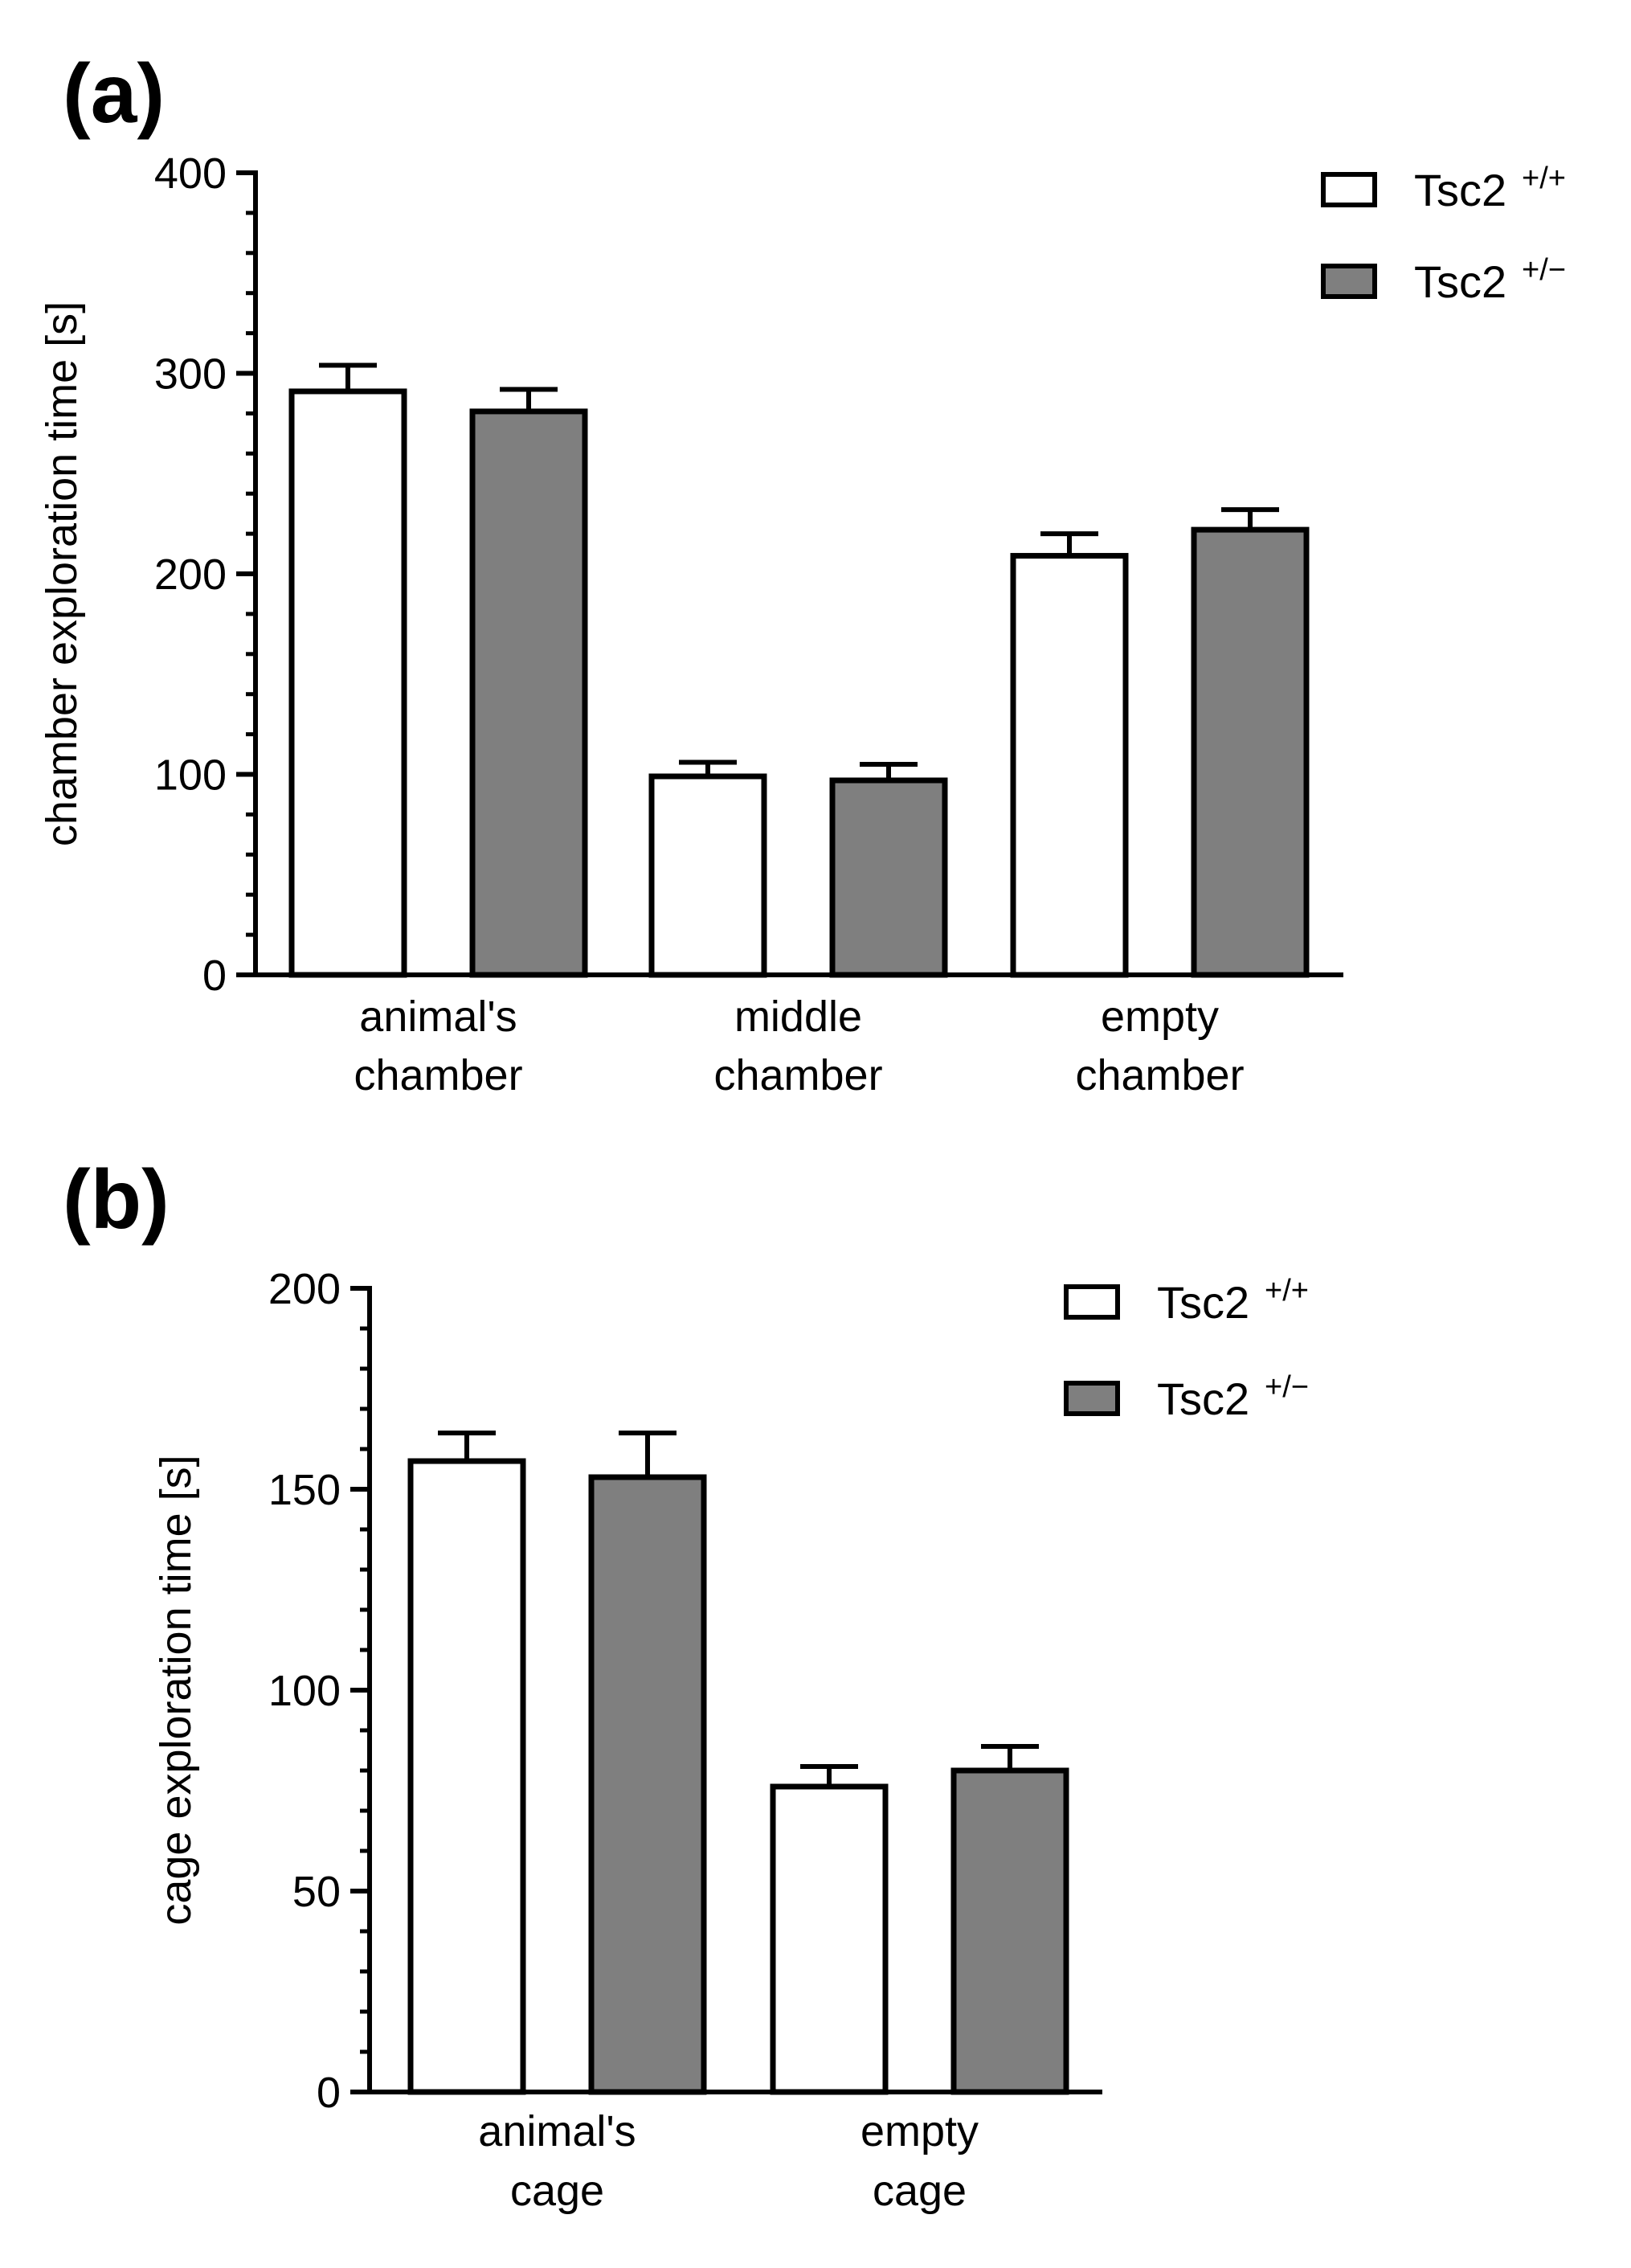  I want to click on y-axis-title: cage exploration time [s], so click(176, 1690).